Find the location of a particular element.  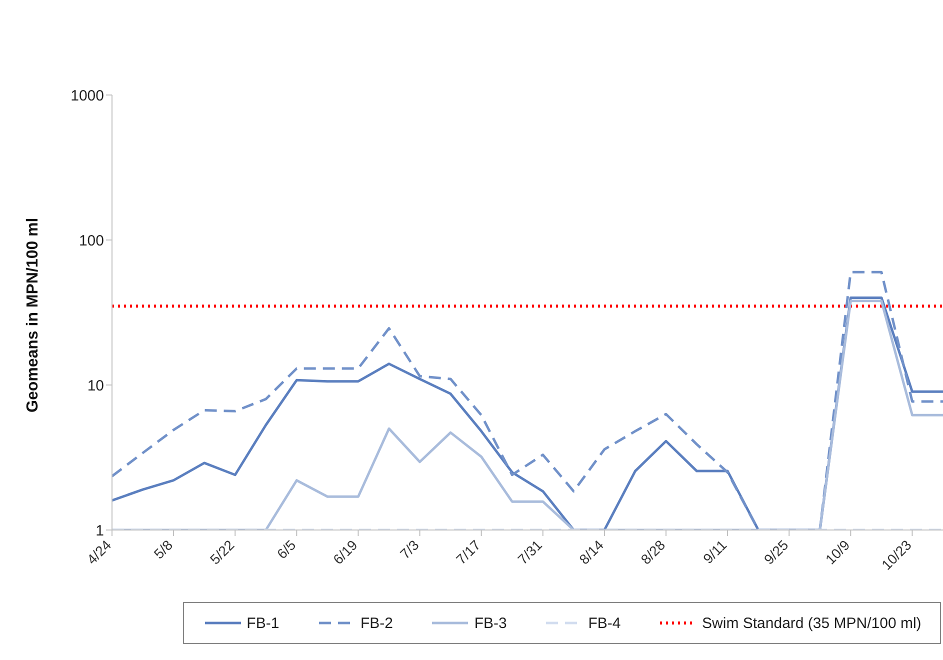

legend-label: FB-3 is located at coordinates (490, 623).